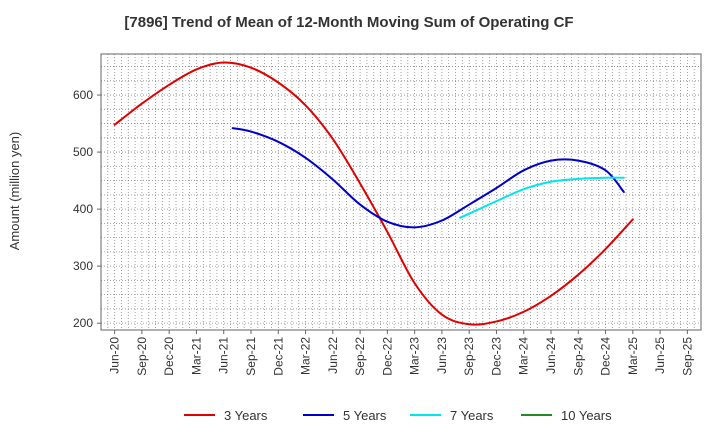 The height and width of the screenshot is (440, 720). Describe the element at coordinates (142, 356) in the screenshot. I see `x-tick-label: Sep-20` at that location.